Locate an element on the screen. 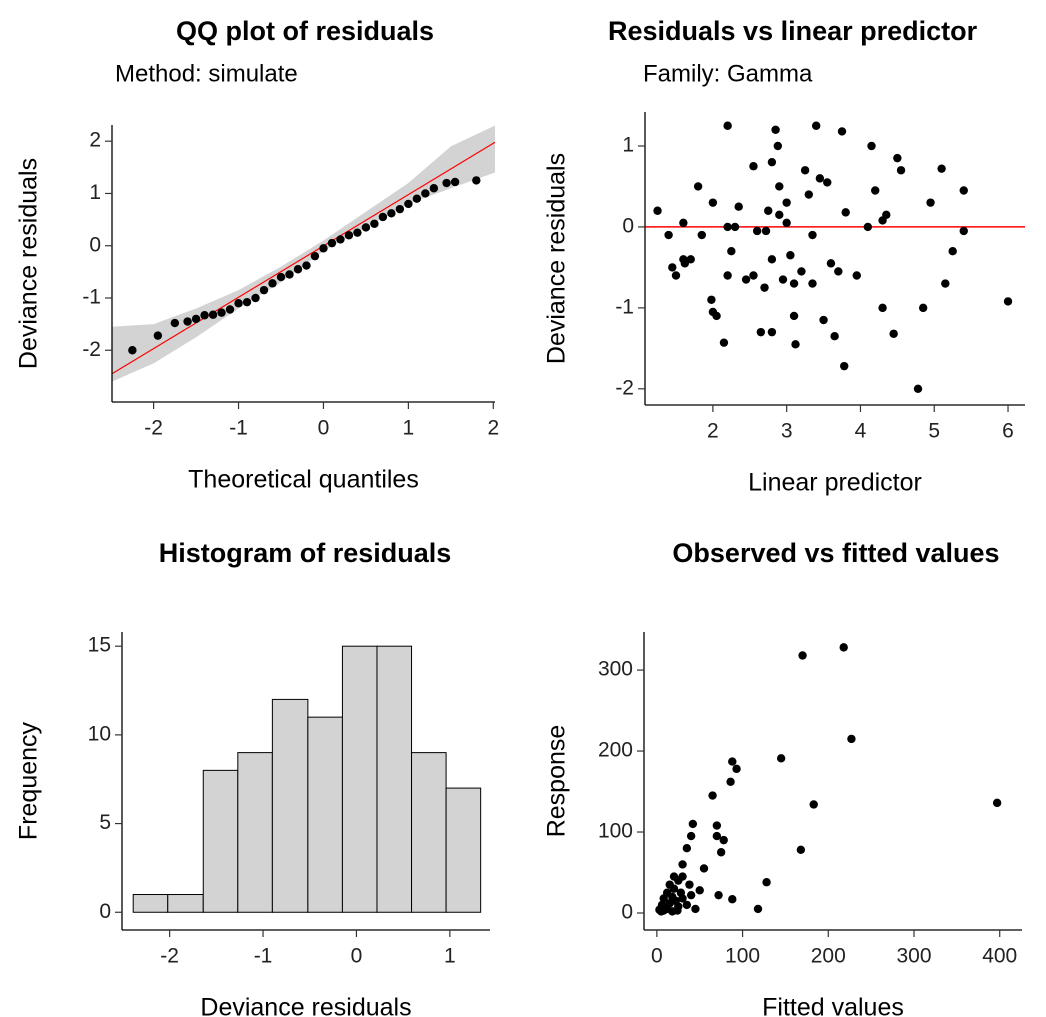  x-axis-label: Theoretical quantiles is located at coordinates (303, 480).